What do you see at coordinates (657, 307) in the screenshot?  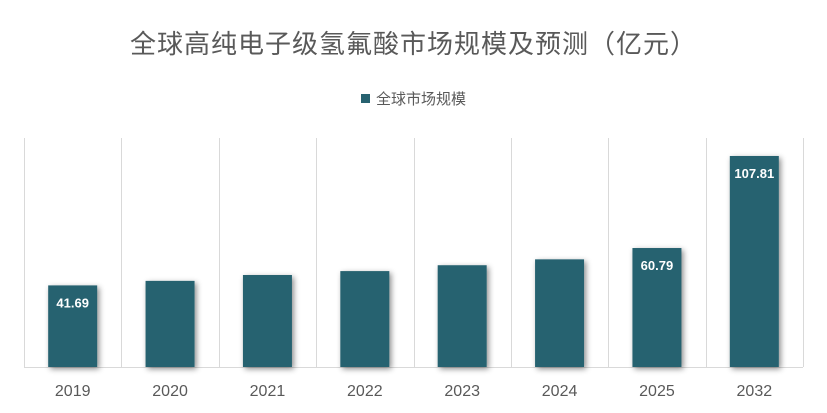 I see `bar-2025` at bounding box center [657, 307].